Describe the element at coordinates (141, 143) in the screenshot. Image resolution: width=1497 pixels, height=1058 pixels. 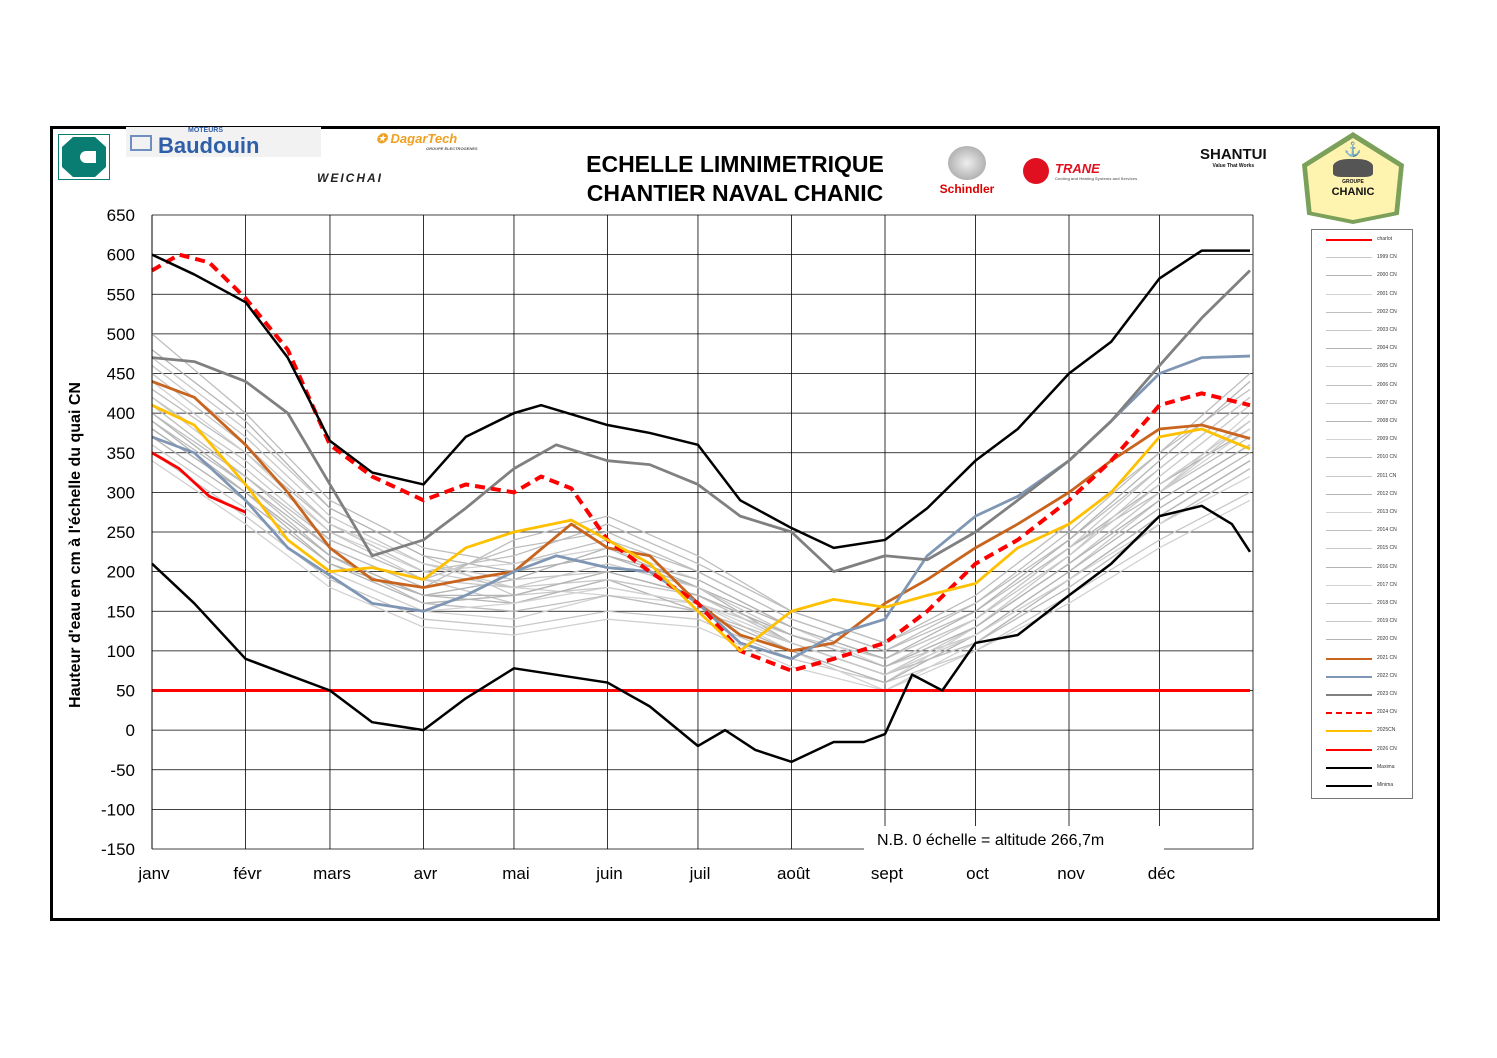
I see `baudouin-icon` at that location.